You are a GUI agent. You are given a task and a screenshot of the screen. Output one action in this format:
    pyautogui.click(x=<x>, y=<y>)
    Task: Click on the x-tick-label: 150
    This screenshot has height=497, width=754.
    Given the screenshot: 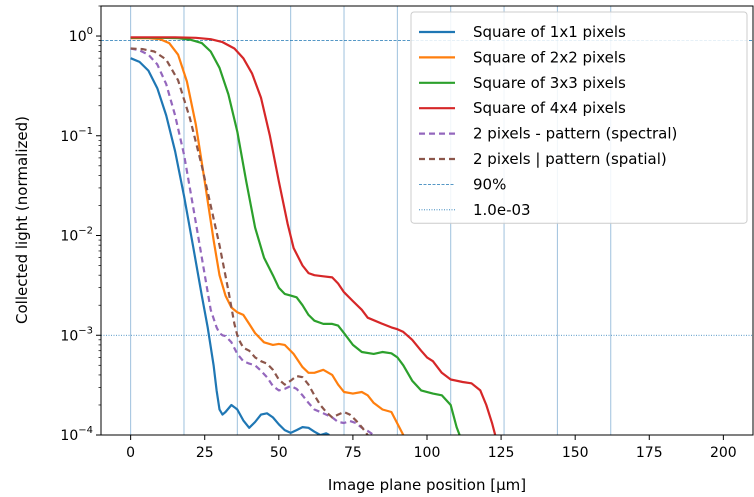 What is the action you would take?
    pyautogui.click(x=575, y=453)
    